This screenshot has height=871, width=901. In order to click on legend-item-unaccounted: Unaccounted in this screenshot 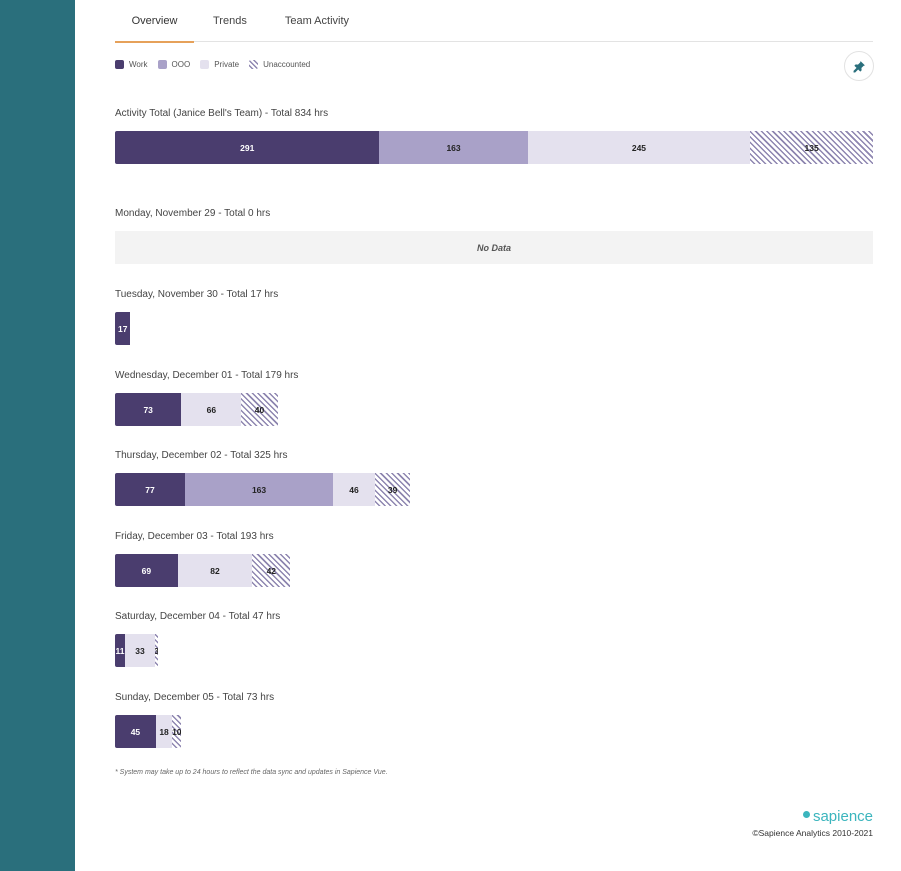, I will do `click(279, 64)`.